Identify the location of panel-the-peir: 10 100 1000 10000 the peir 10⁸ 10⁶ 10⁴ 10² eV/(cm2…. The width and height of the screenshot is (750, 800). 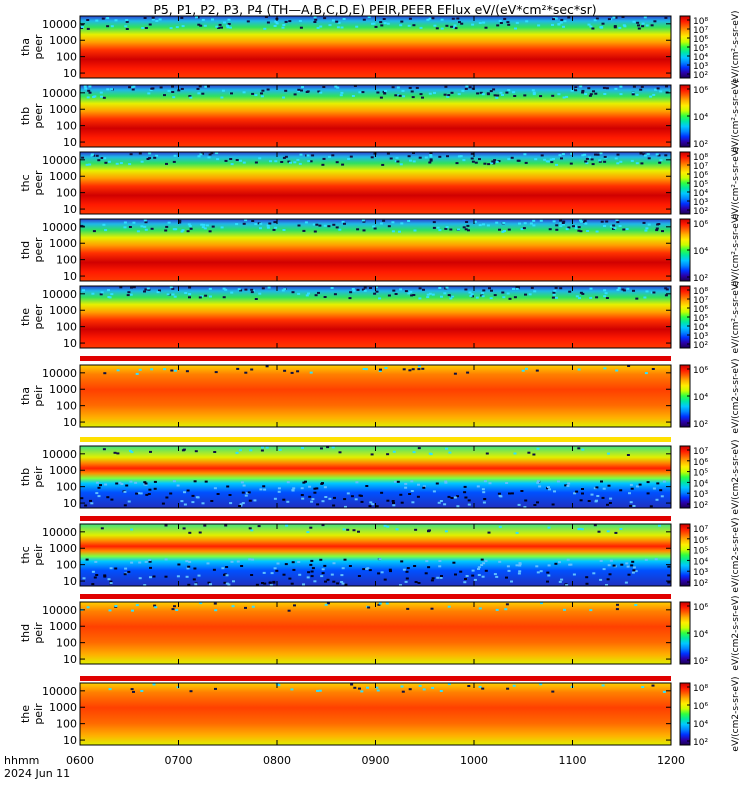
(380, 713).